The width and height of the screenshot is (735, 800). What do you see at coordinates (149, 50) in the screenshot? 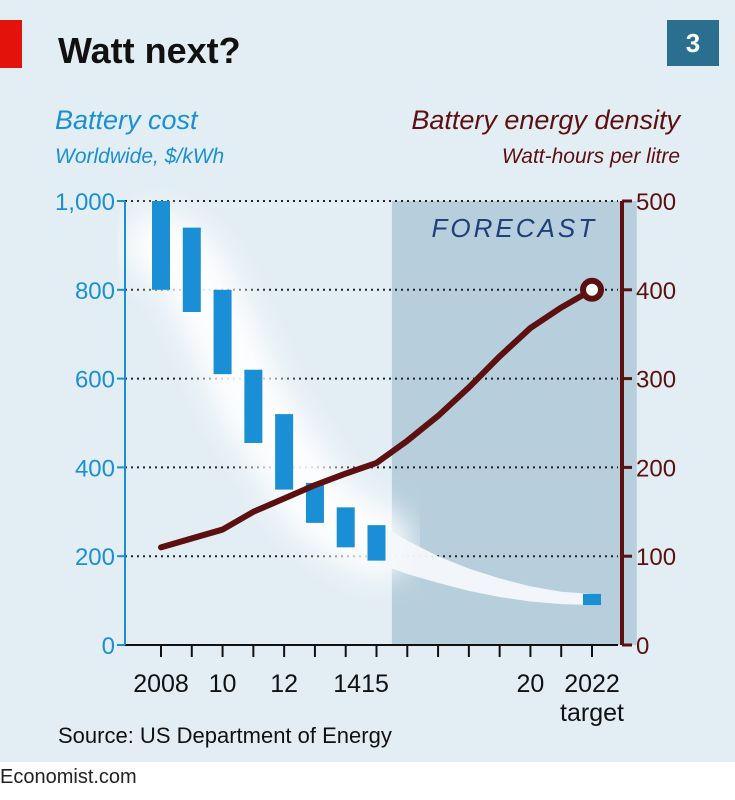
I see `chart-title: Watt next?` at bounding box center [149, 50].